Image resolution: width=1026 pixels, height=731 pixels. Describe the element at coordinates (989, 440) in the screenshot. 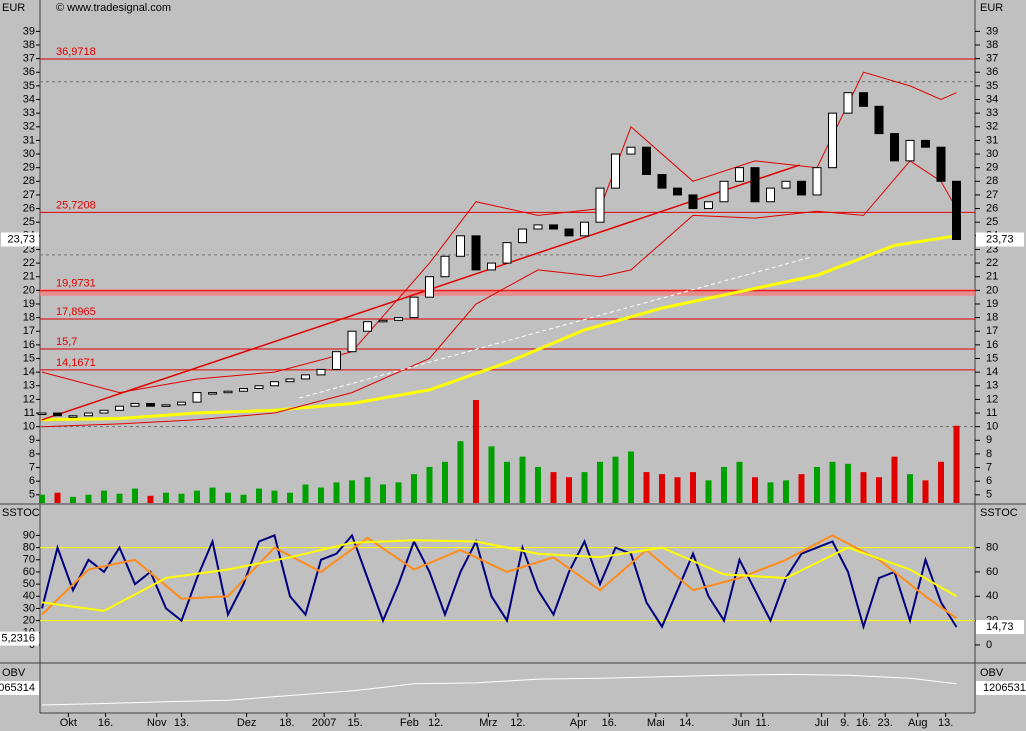

I see `y-tick-label: 9` at that location.